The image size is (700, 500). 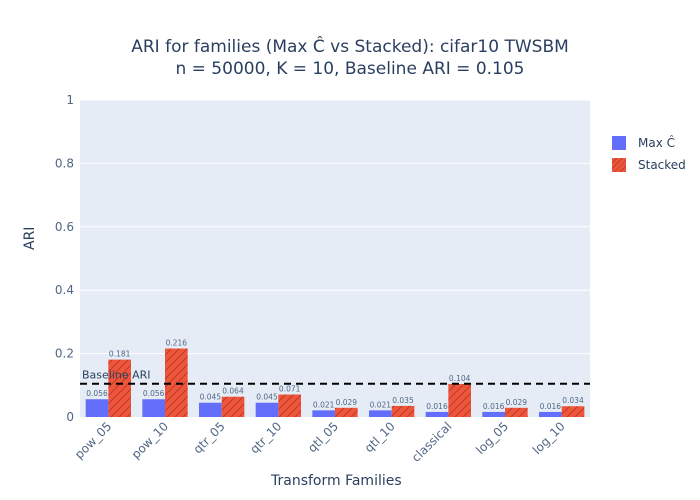 I want to click on x-tick-label: log_10, so click(x=549, y=438).